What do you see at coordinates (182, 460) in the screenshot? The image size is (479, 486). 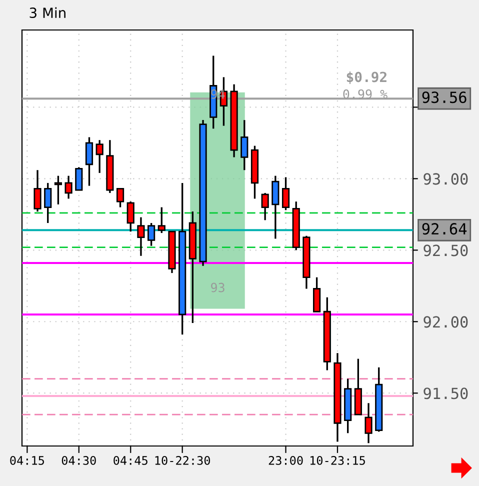 I see `x-tick-label: 10-22:30` at bounding box center [182, 460].